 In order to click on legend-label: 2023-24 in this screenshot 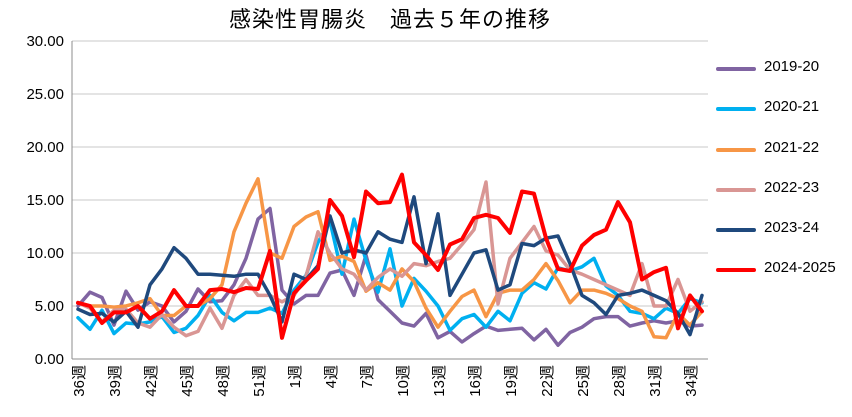, I will do `click(792, 228)`.